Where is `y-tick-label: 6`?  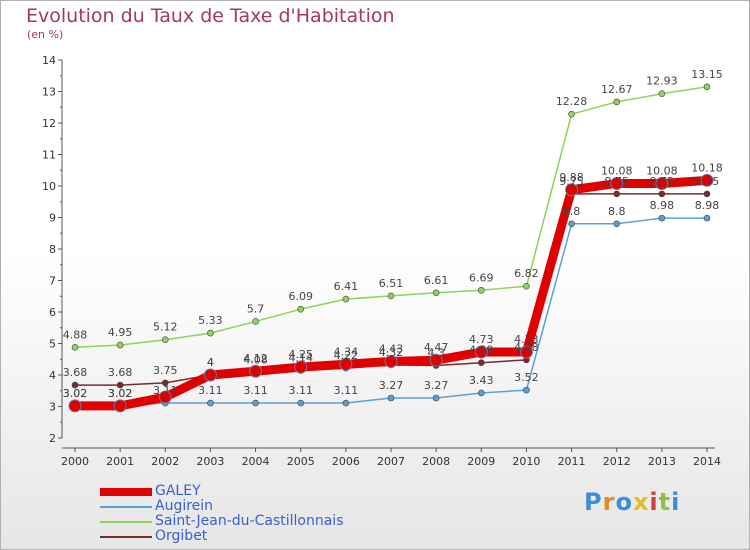 y-tick-label: 6 is located at coordinates (52, 312).